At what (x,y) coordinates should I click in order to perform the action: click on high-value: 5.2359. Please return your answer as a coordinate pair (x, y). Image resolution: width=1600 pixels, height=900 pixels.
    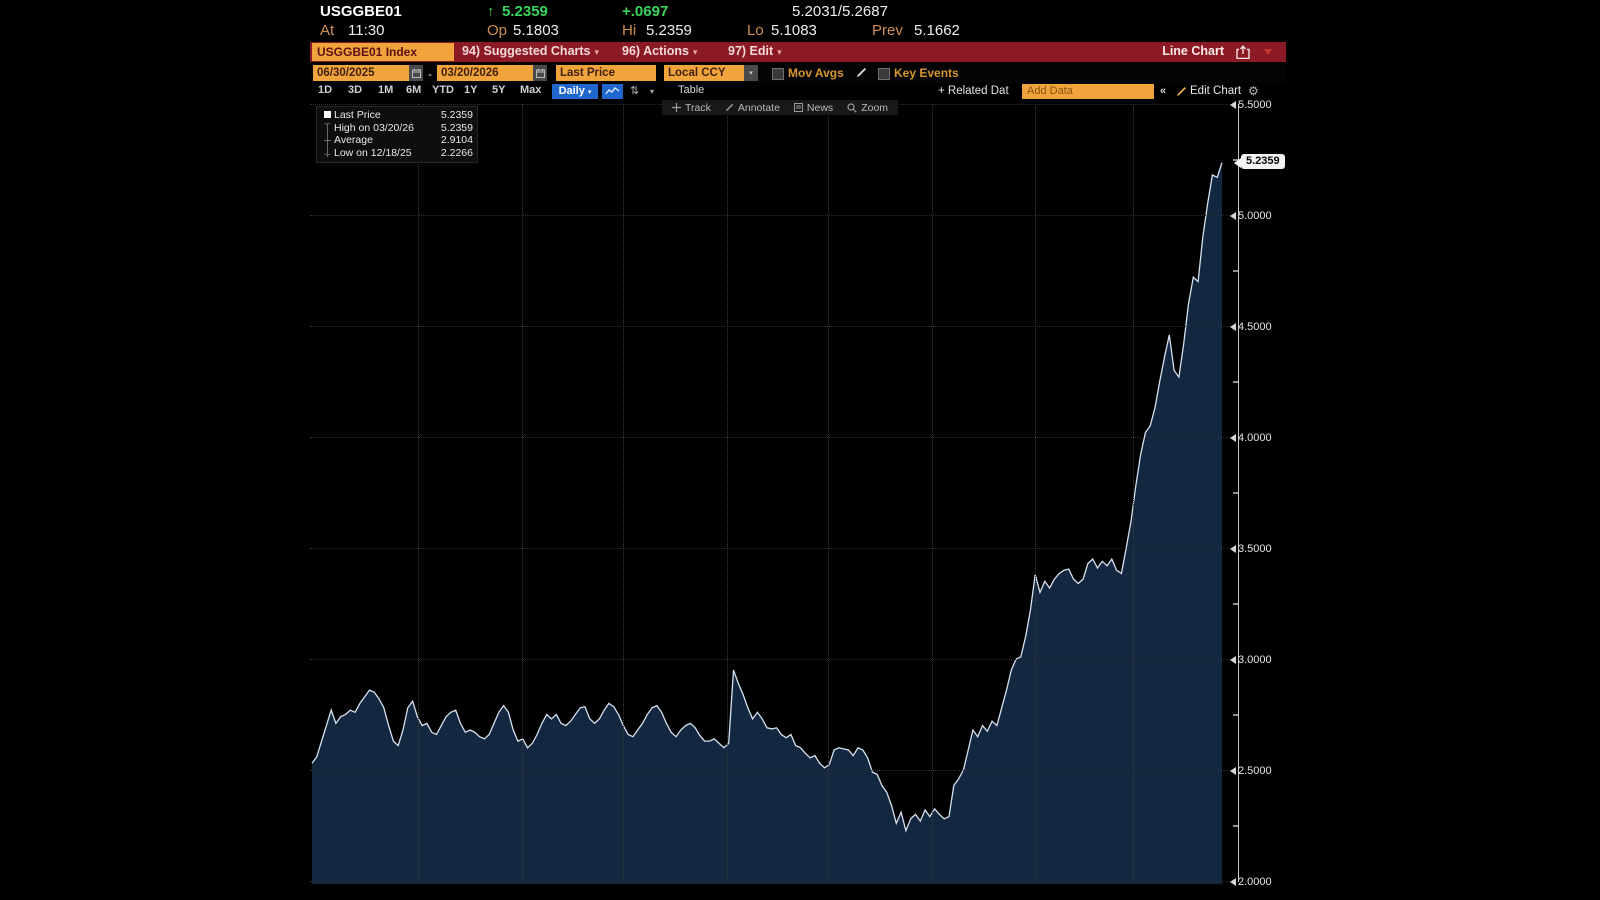
    Looking at the image, I should click on (669, 30).